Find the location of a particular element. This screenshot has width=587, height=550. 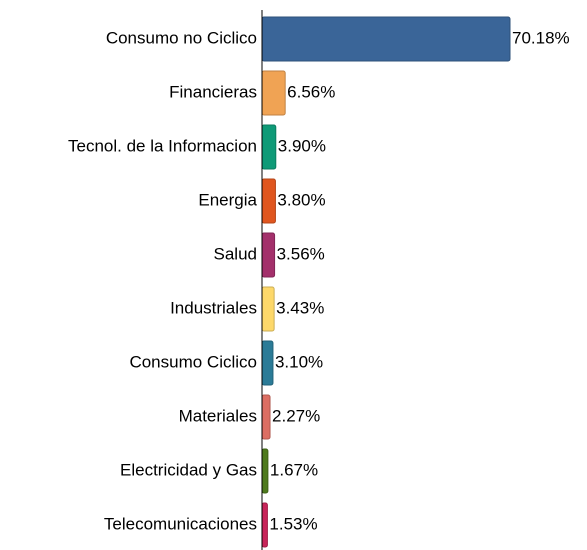

category-label: Energia is located at coordinates (227, 199).